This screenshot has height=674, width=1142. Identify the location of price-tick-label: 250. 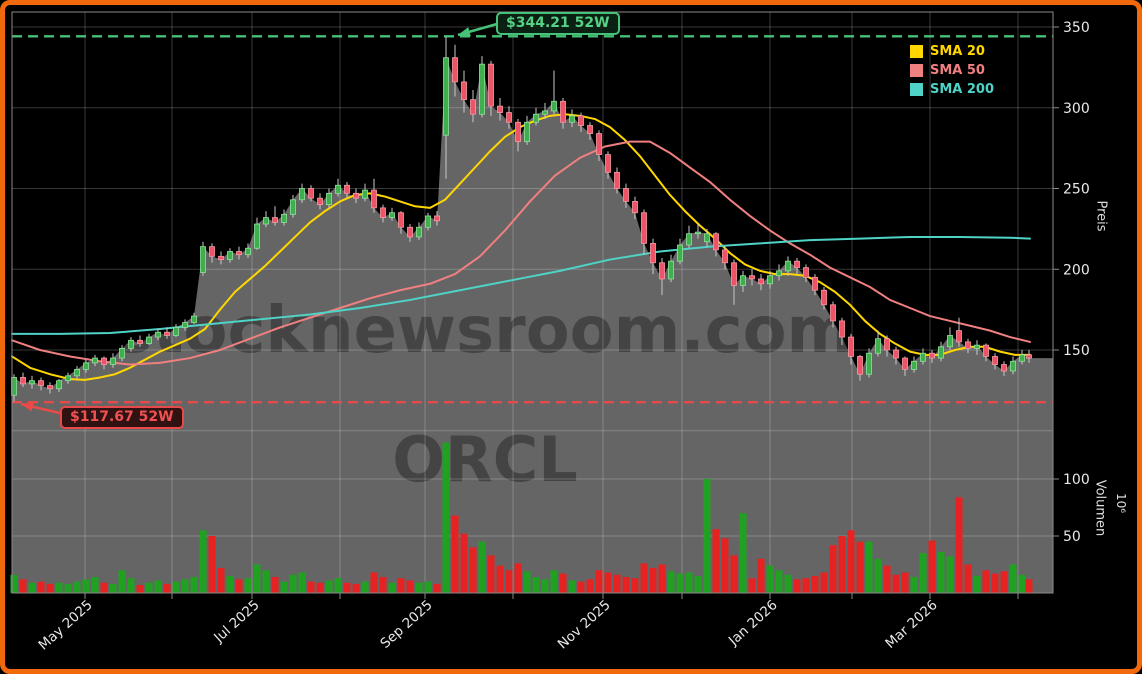
(1076, 190).